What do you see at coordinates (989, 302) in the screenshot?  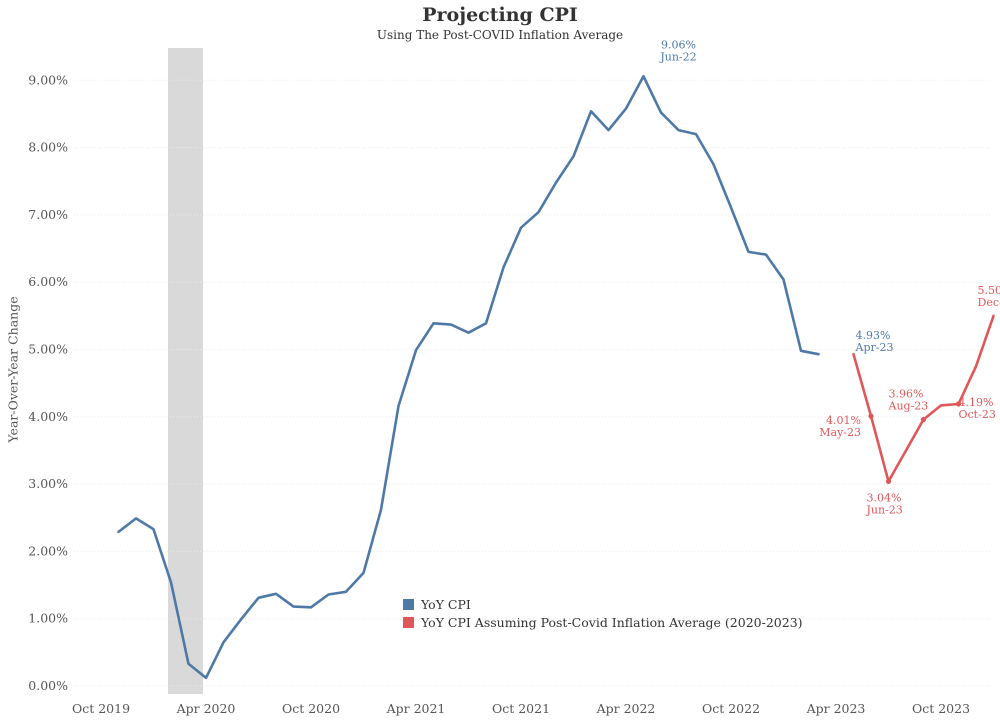 I see `annotation-date-label: Dec-23` at bounding box center [989, 302].